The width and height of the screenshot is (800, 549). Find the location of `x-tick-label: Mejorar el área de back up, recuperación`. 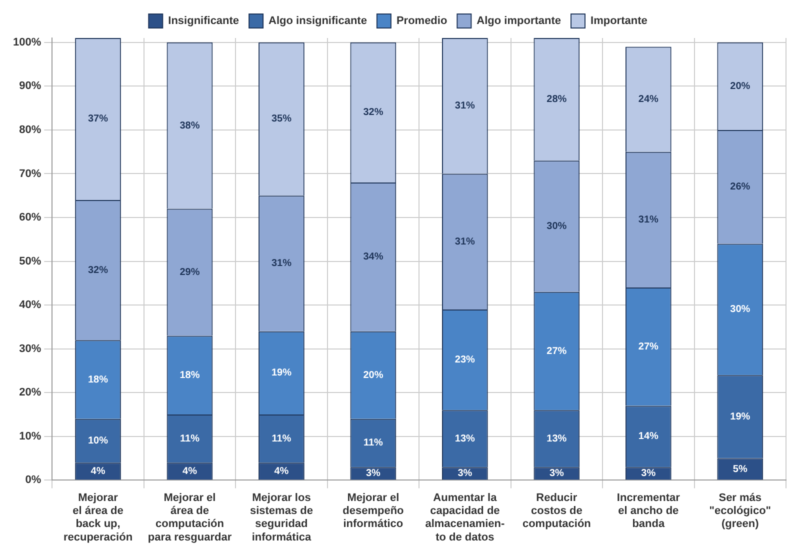

x-tick-label: Mejorar el área de back up, recuperación is located at coordinates (98, 518).